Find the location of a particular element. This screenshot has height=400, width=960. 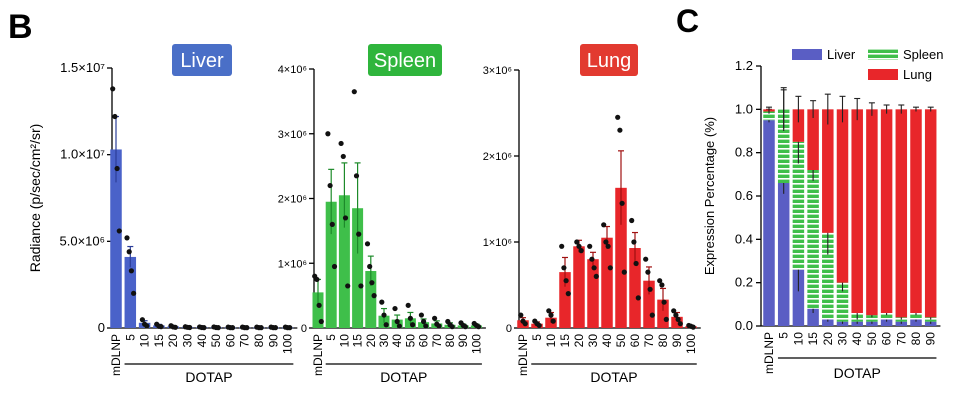

expression-y-tick-label: 0.6 is located at coordinates (744, 195).